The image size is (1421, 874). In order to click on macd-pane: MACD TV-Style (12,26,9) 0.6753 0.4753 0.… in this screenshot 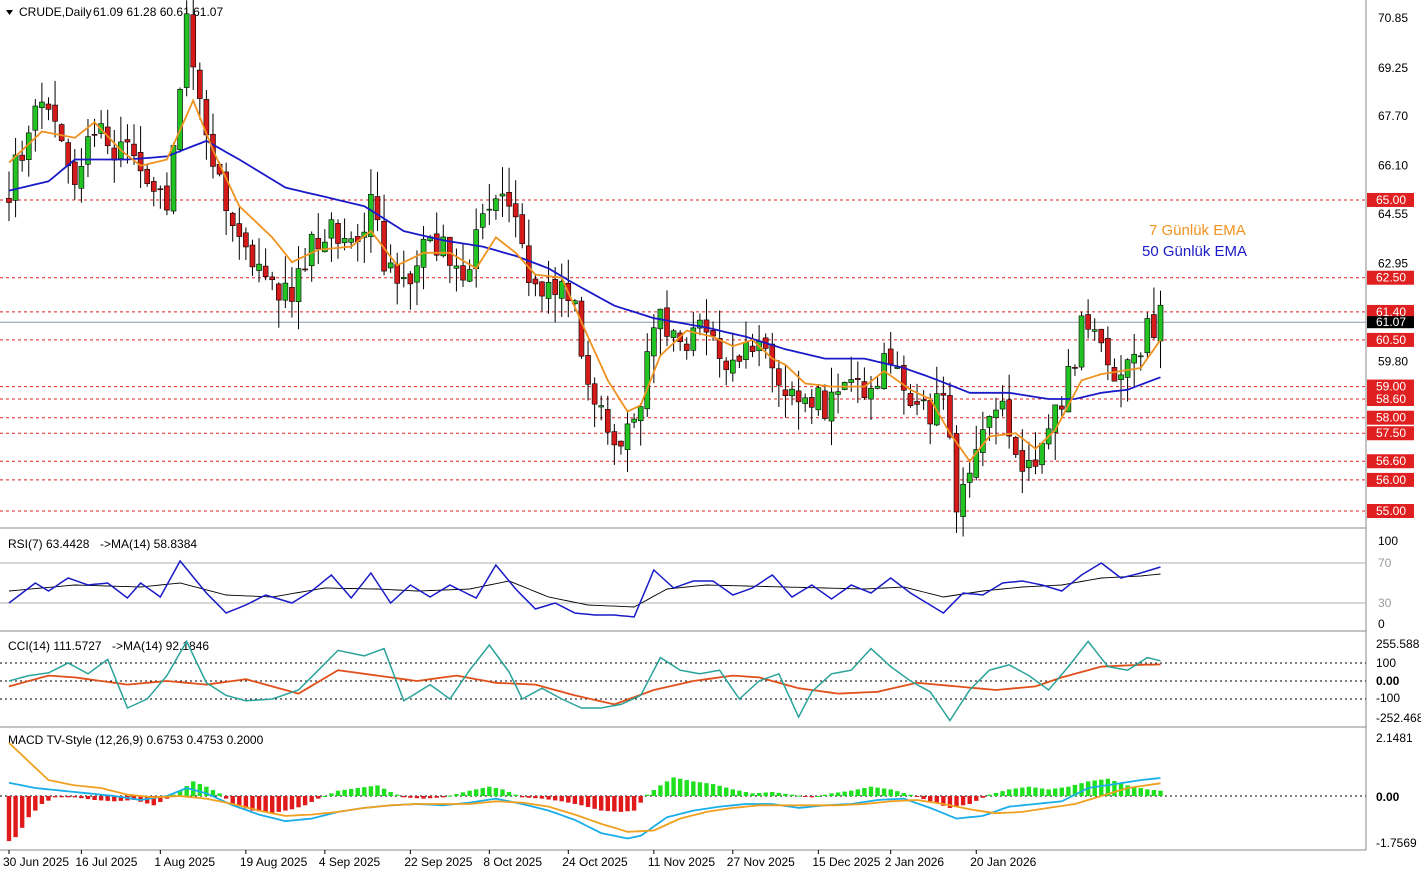, I will do `click(708, 790)`.